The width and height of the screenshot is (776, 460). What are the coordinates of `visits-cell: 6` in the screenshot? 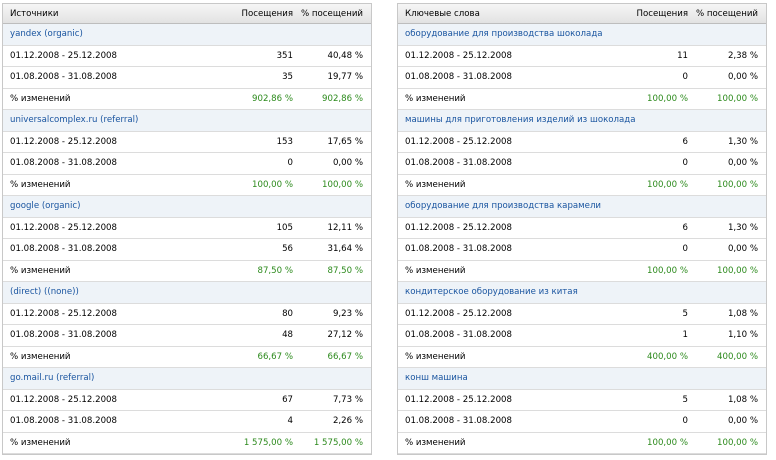 It's located at (685, 227).